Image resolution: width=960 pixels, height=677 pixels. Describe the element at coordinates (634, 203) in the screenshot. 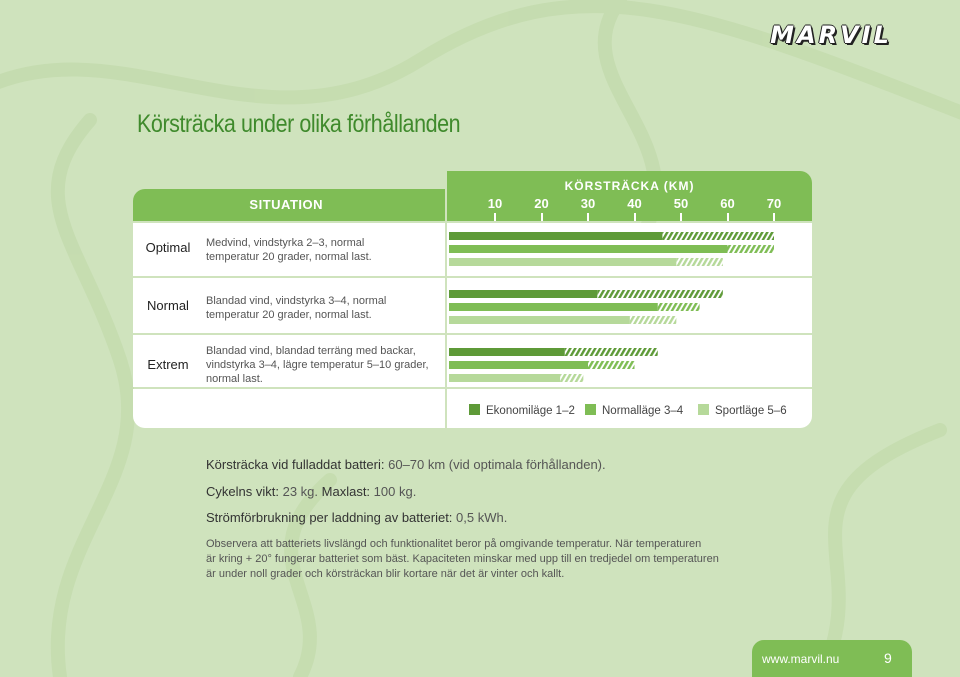

I see `x-tick-label: 40` at that location.